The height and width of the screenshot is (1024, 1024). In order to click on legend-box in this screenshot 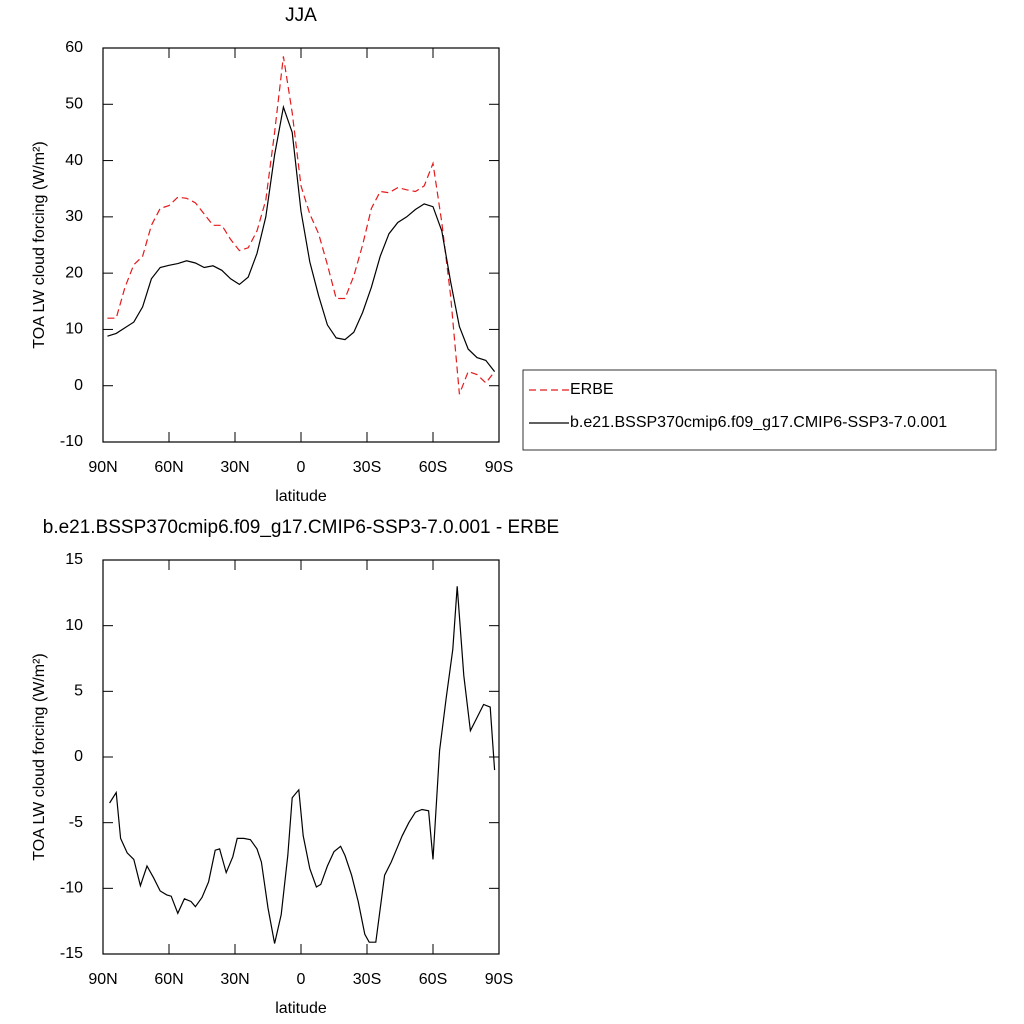, I will do `click(759, 410)`.